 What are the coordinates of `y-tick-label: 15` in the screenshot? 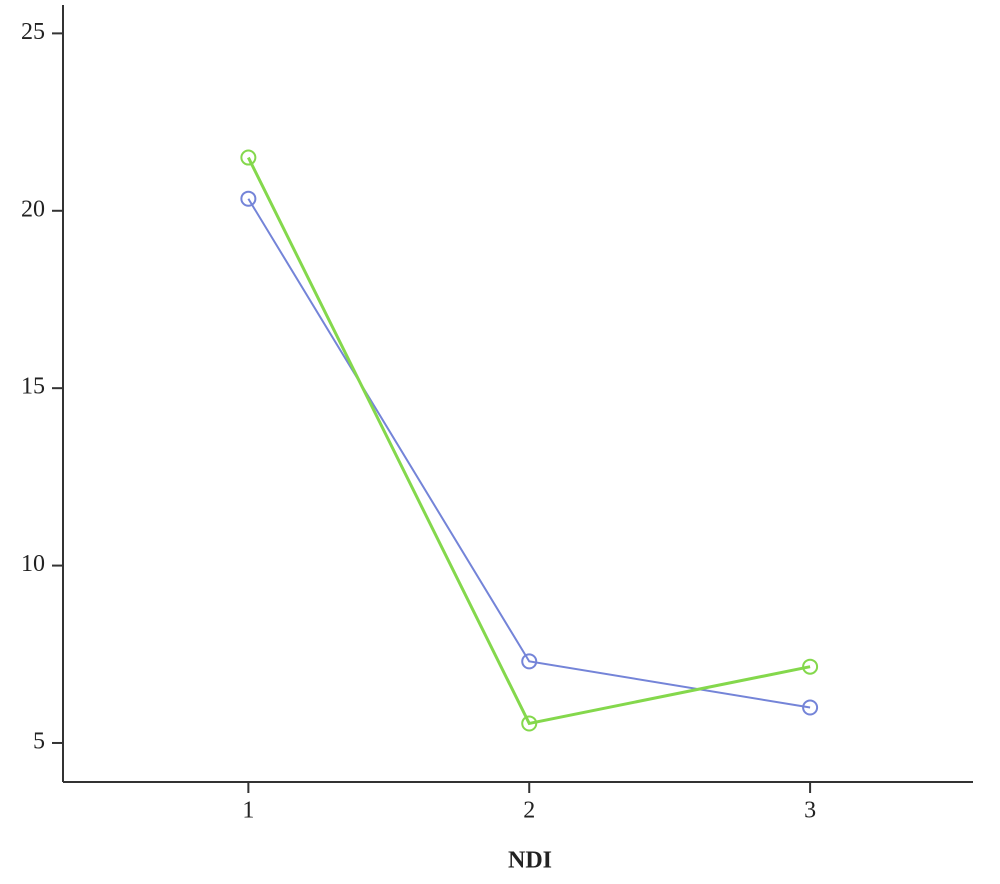 It's located at (33, 387).